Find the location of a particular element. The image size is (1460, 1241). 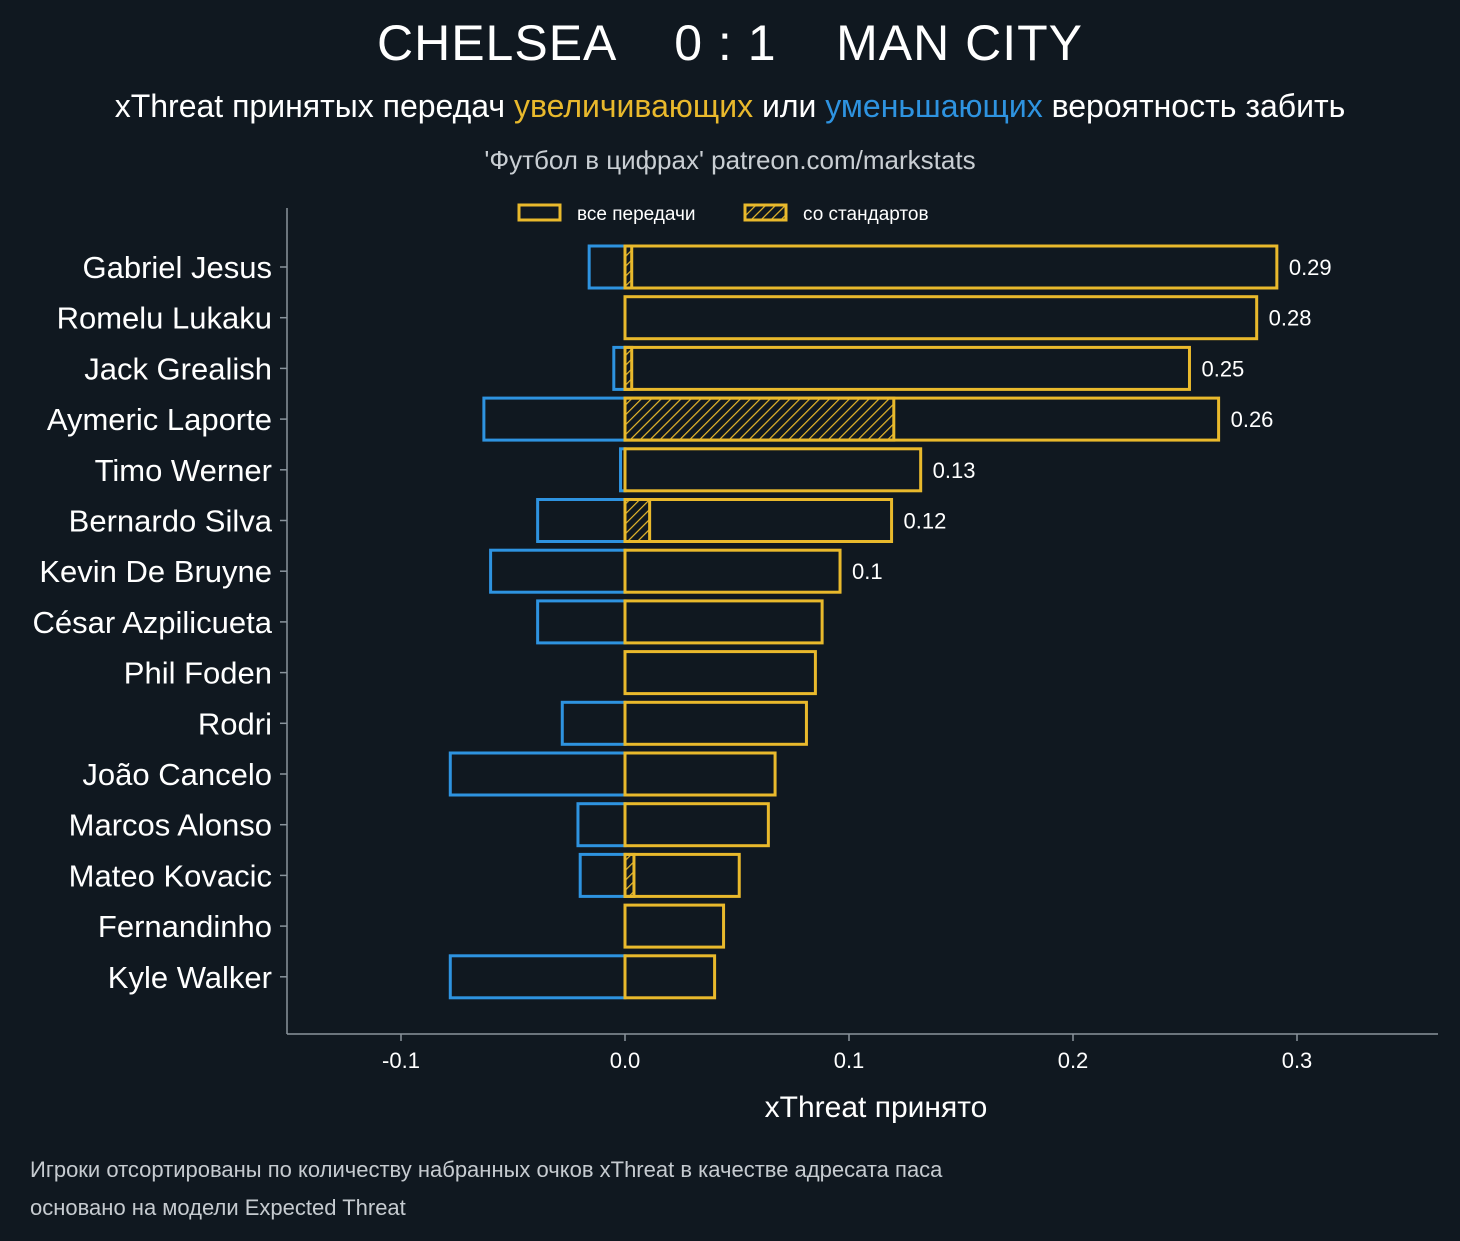

subtitle-positive-word: увеличивающих is located at coordinates (633, 106).